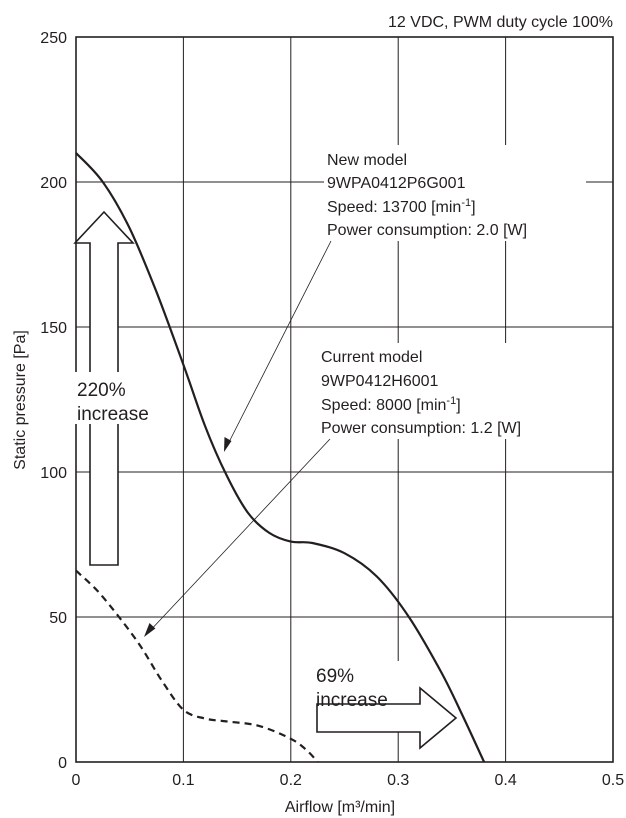  What do you see at coordinates (383, 405) in the screenshot?
I see `current-model-speed-text: Speed: 8000 [min` at bounding box center [383, 405].